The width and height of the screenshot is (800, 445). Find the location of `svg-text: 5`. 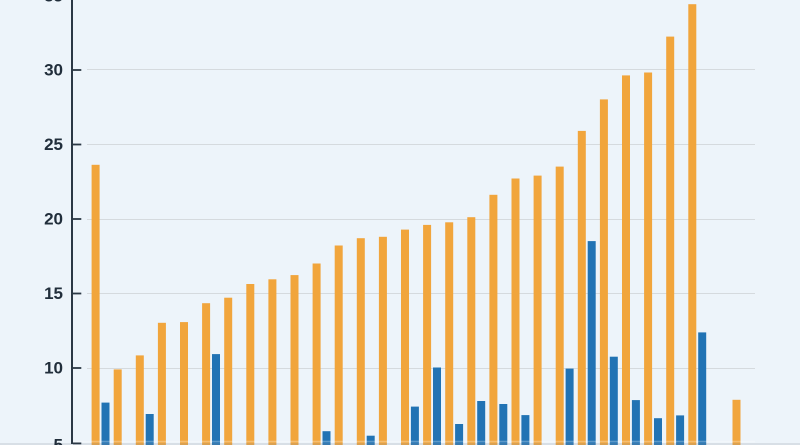

svg-text: 5 is located at coordinates (58, 440).